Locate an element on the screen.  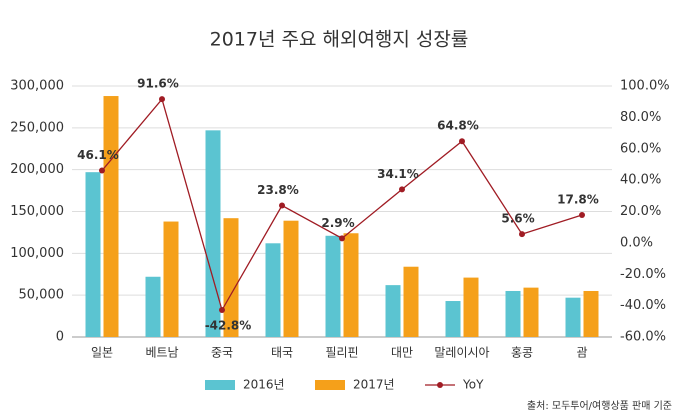
y-tick-label: 300,000 is located at coordinates (37, 86).